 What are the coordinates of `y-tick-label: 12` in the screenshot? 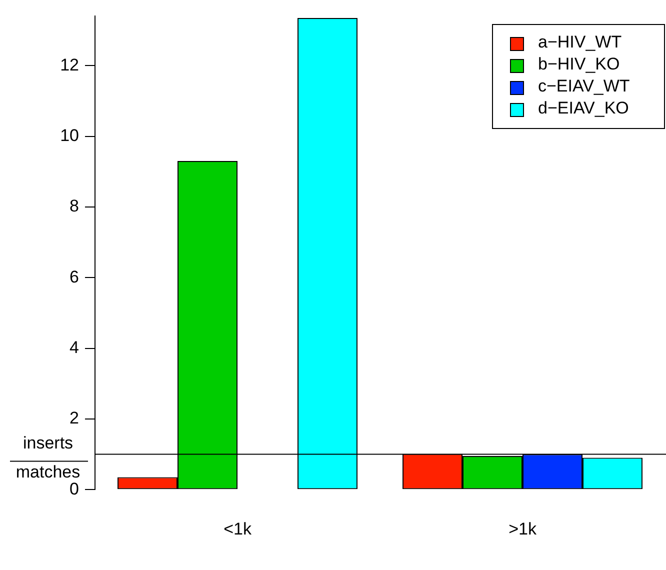 It's located at (69, 64).